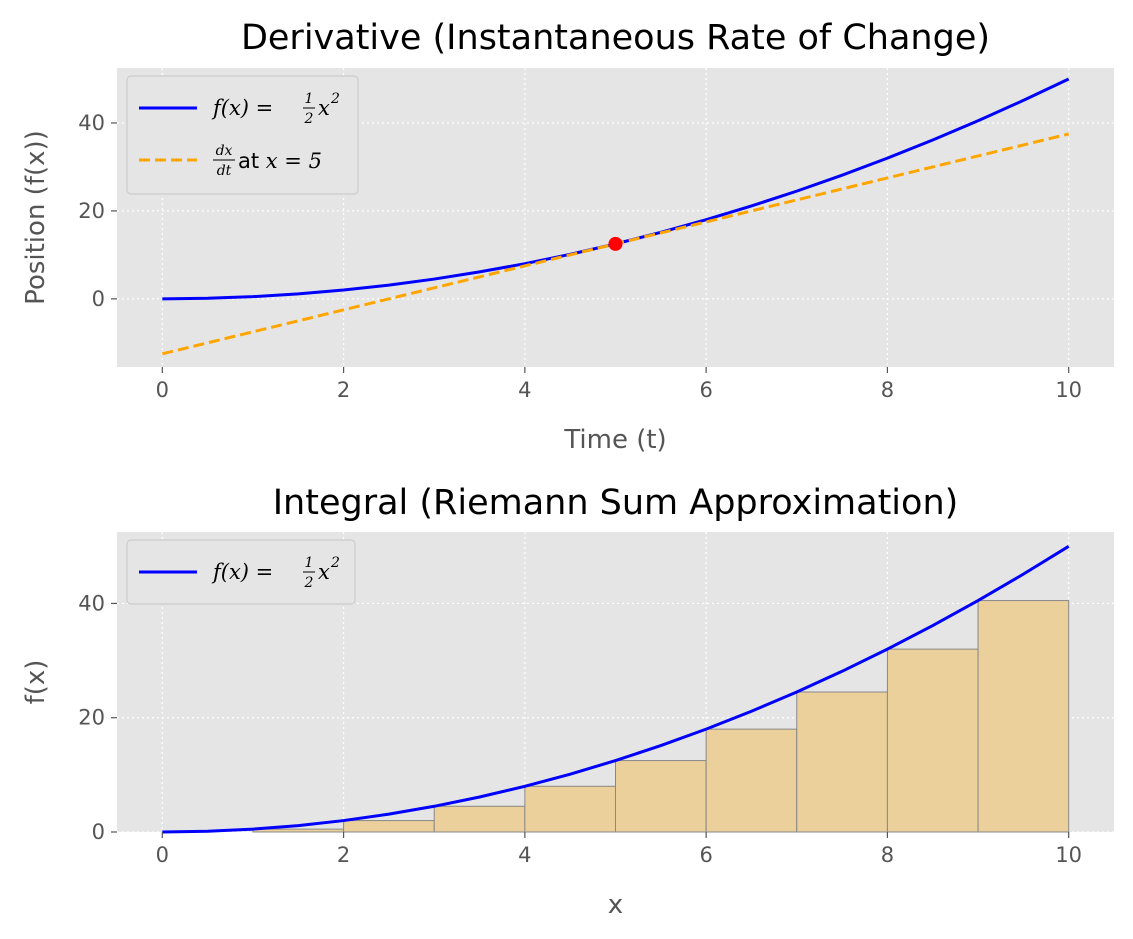 The image size is (1133, 939). Describe the element at coordinates (252, 161) in the screenshot. I see `legend-at-word: at` at that location.